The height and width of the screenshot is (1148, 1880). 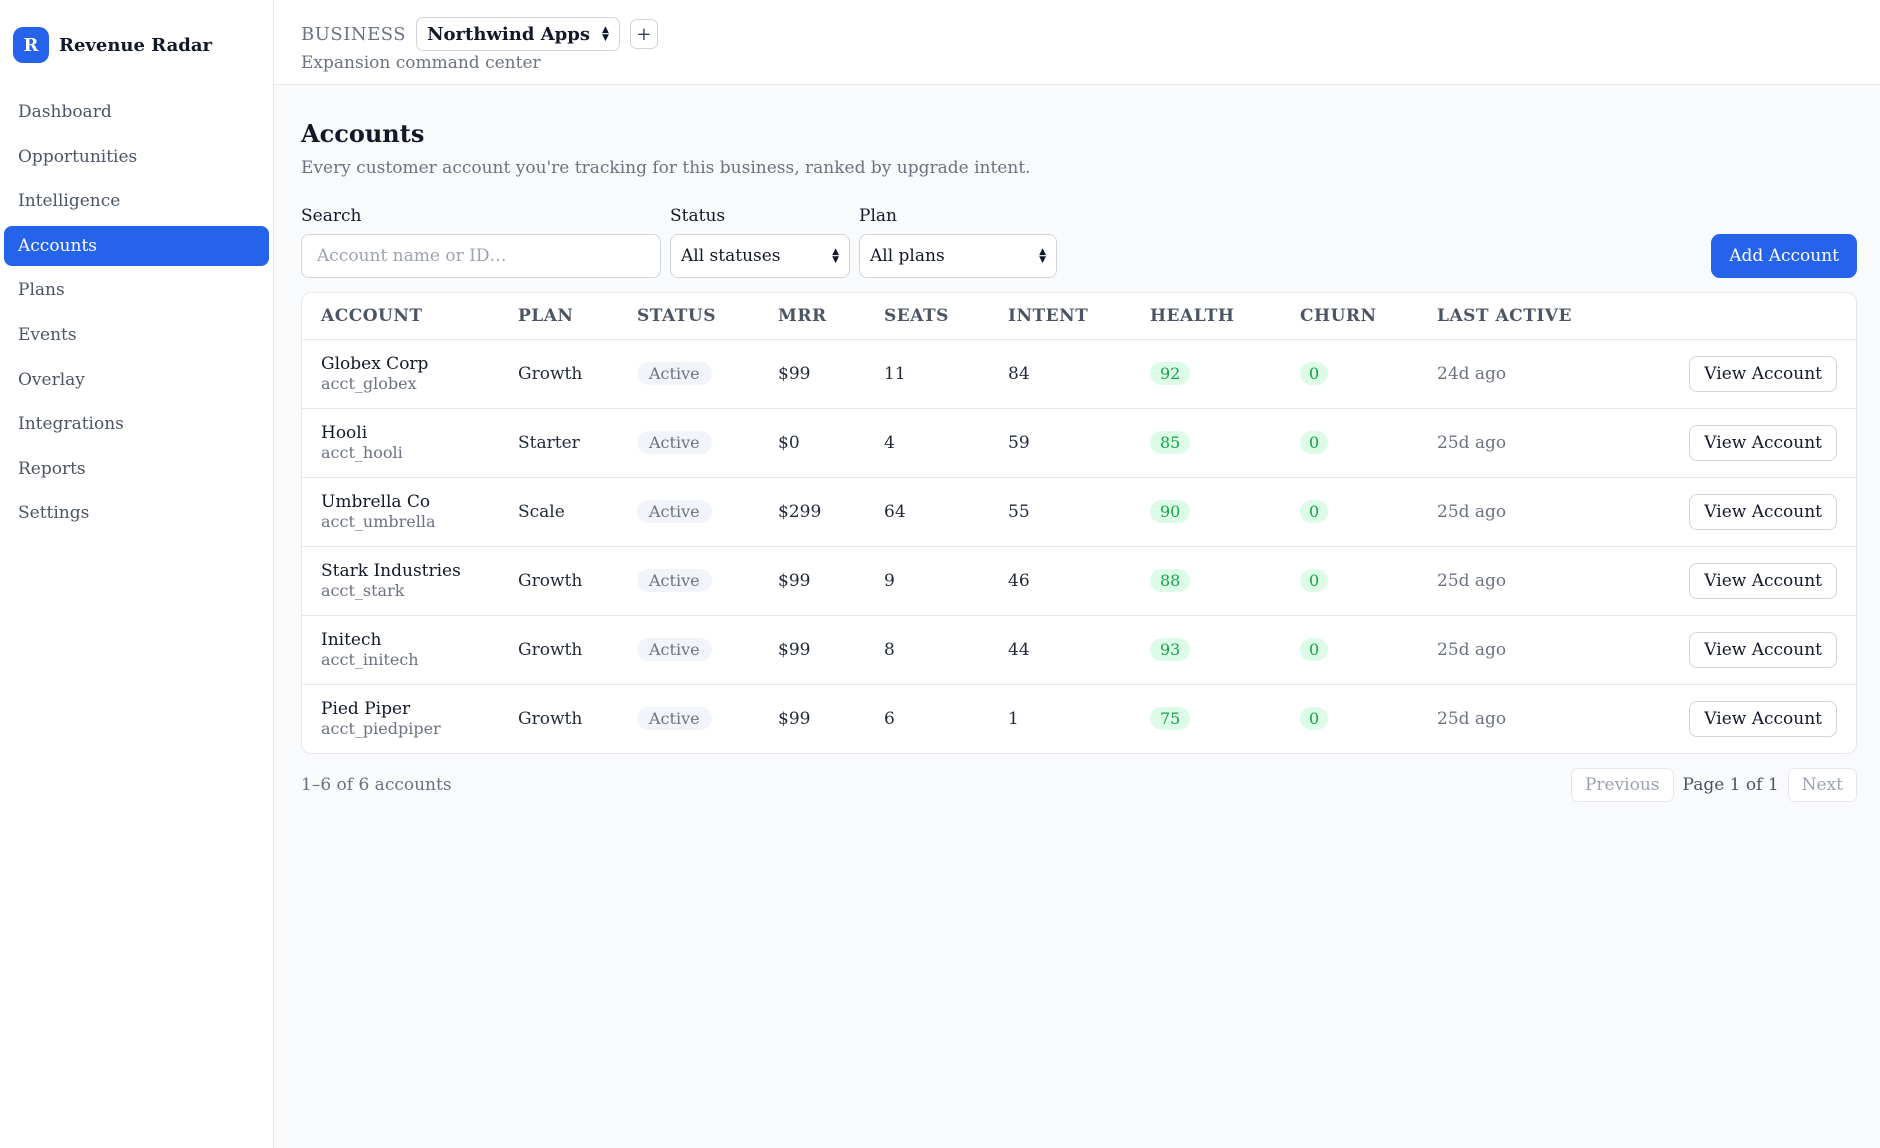 What do you see at coordinates (508, 34) in the screenshot?
I see `business-select-value: Northwind Apps` at bounding box center [508, 34].